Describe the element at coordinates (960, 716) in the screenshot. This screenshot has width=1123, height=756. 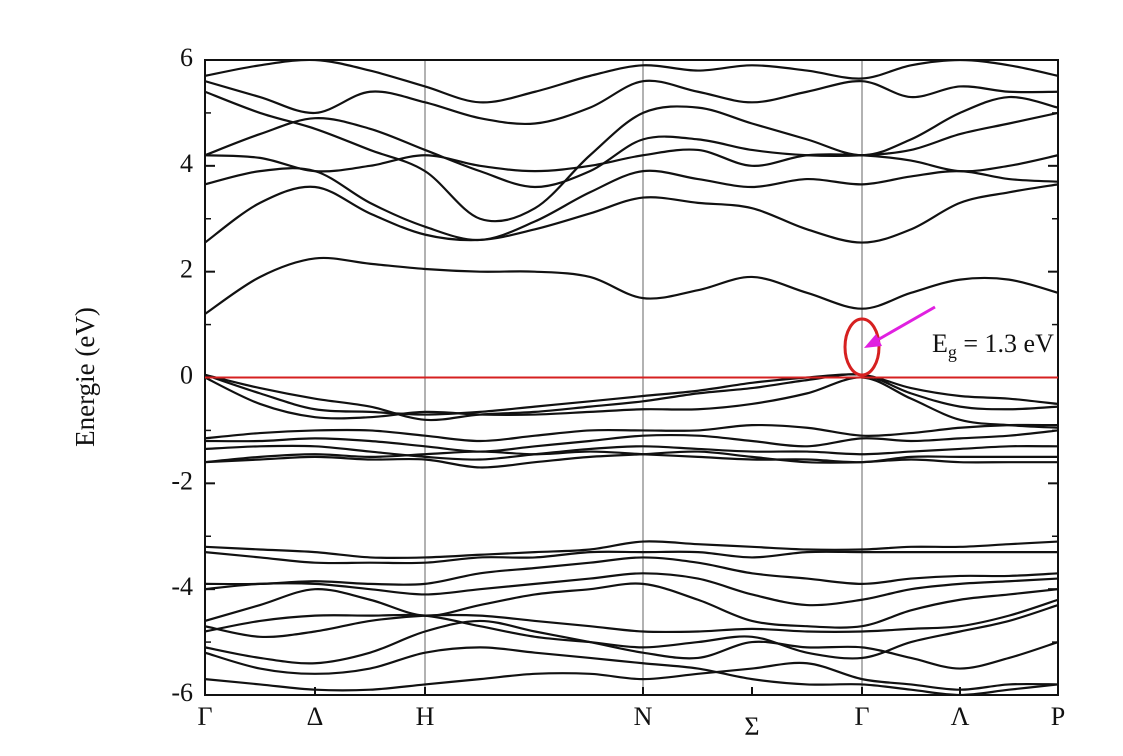
I see `x-tick-label: Λ` at that location.